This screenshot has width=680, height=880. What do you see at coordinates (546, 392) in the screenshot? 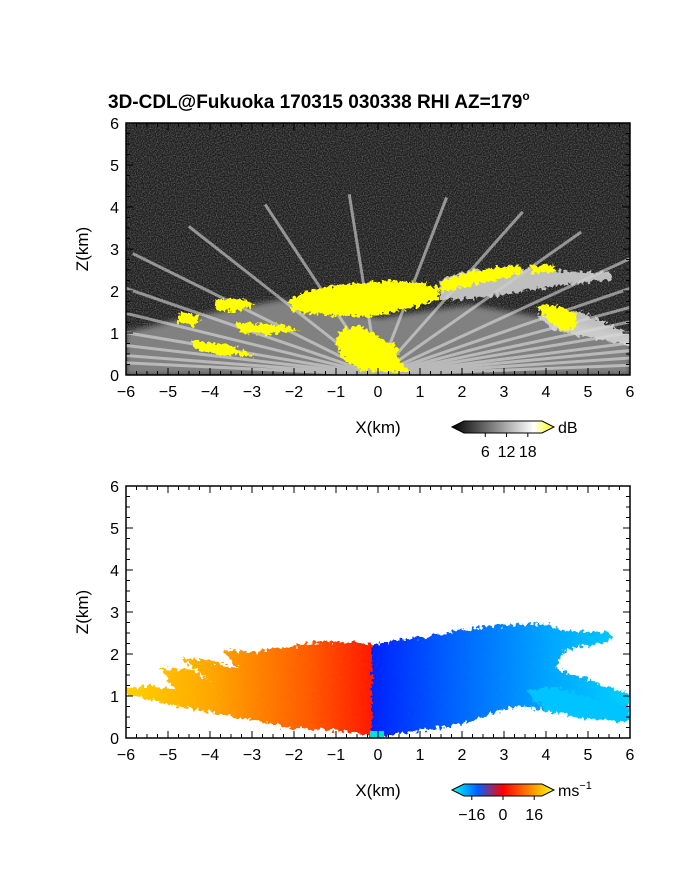
I see `snr-x-tick-label: 4` at bounding box center [546, 392].